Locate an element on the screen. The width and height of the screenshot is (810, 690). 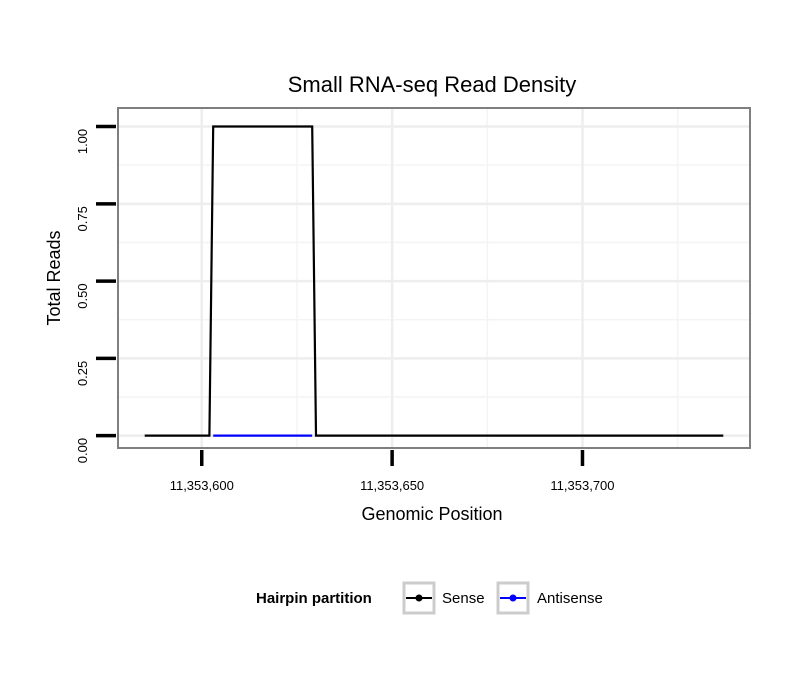
legend-item-sense: Sense is located at coordinates (443, 598).